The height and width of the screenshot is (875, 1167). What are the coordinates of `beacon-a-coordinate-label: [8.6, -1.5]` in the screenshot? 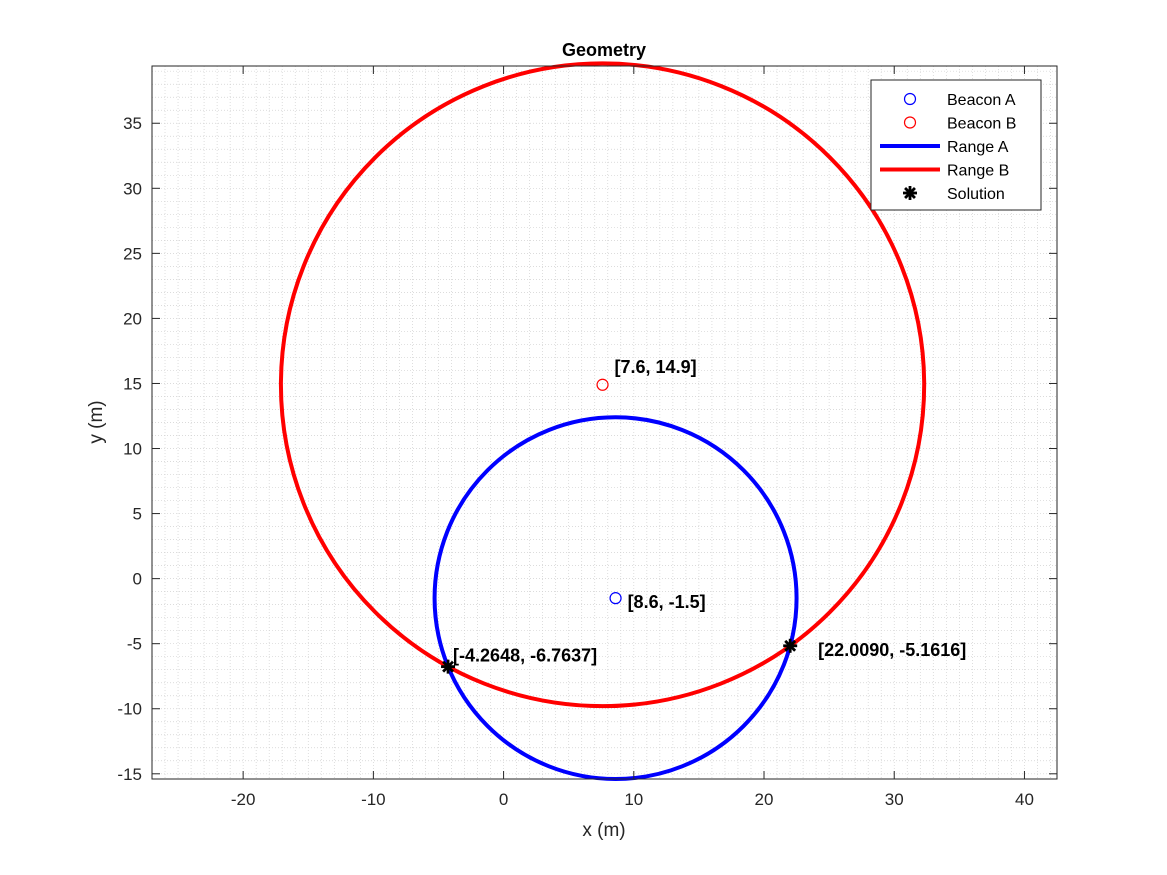 It's located at (667, 602).